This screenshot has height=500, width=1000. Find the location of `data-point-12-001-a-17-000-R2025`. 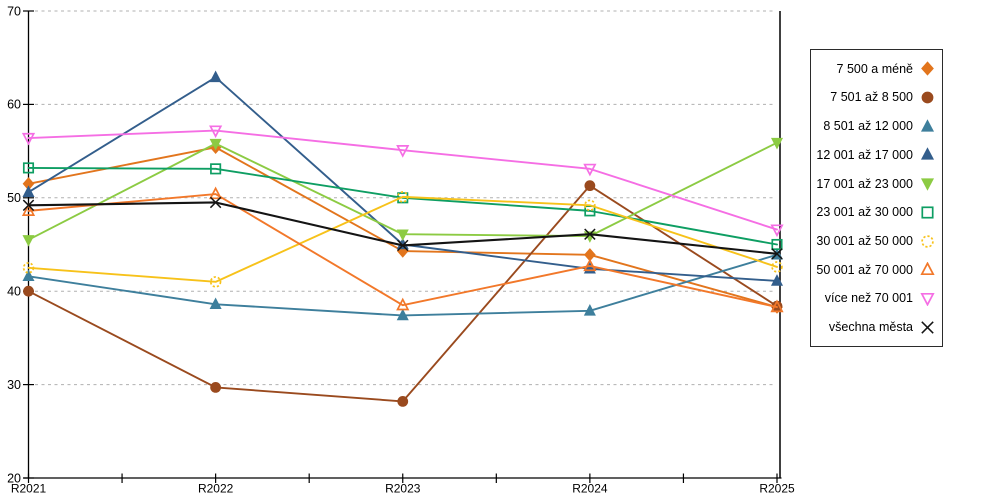

data-point-12-001-a-17-000-R2025 is located at coordinates (777, 280).